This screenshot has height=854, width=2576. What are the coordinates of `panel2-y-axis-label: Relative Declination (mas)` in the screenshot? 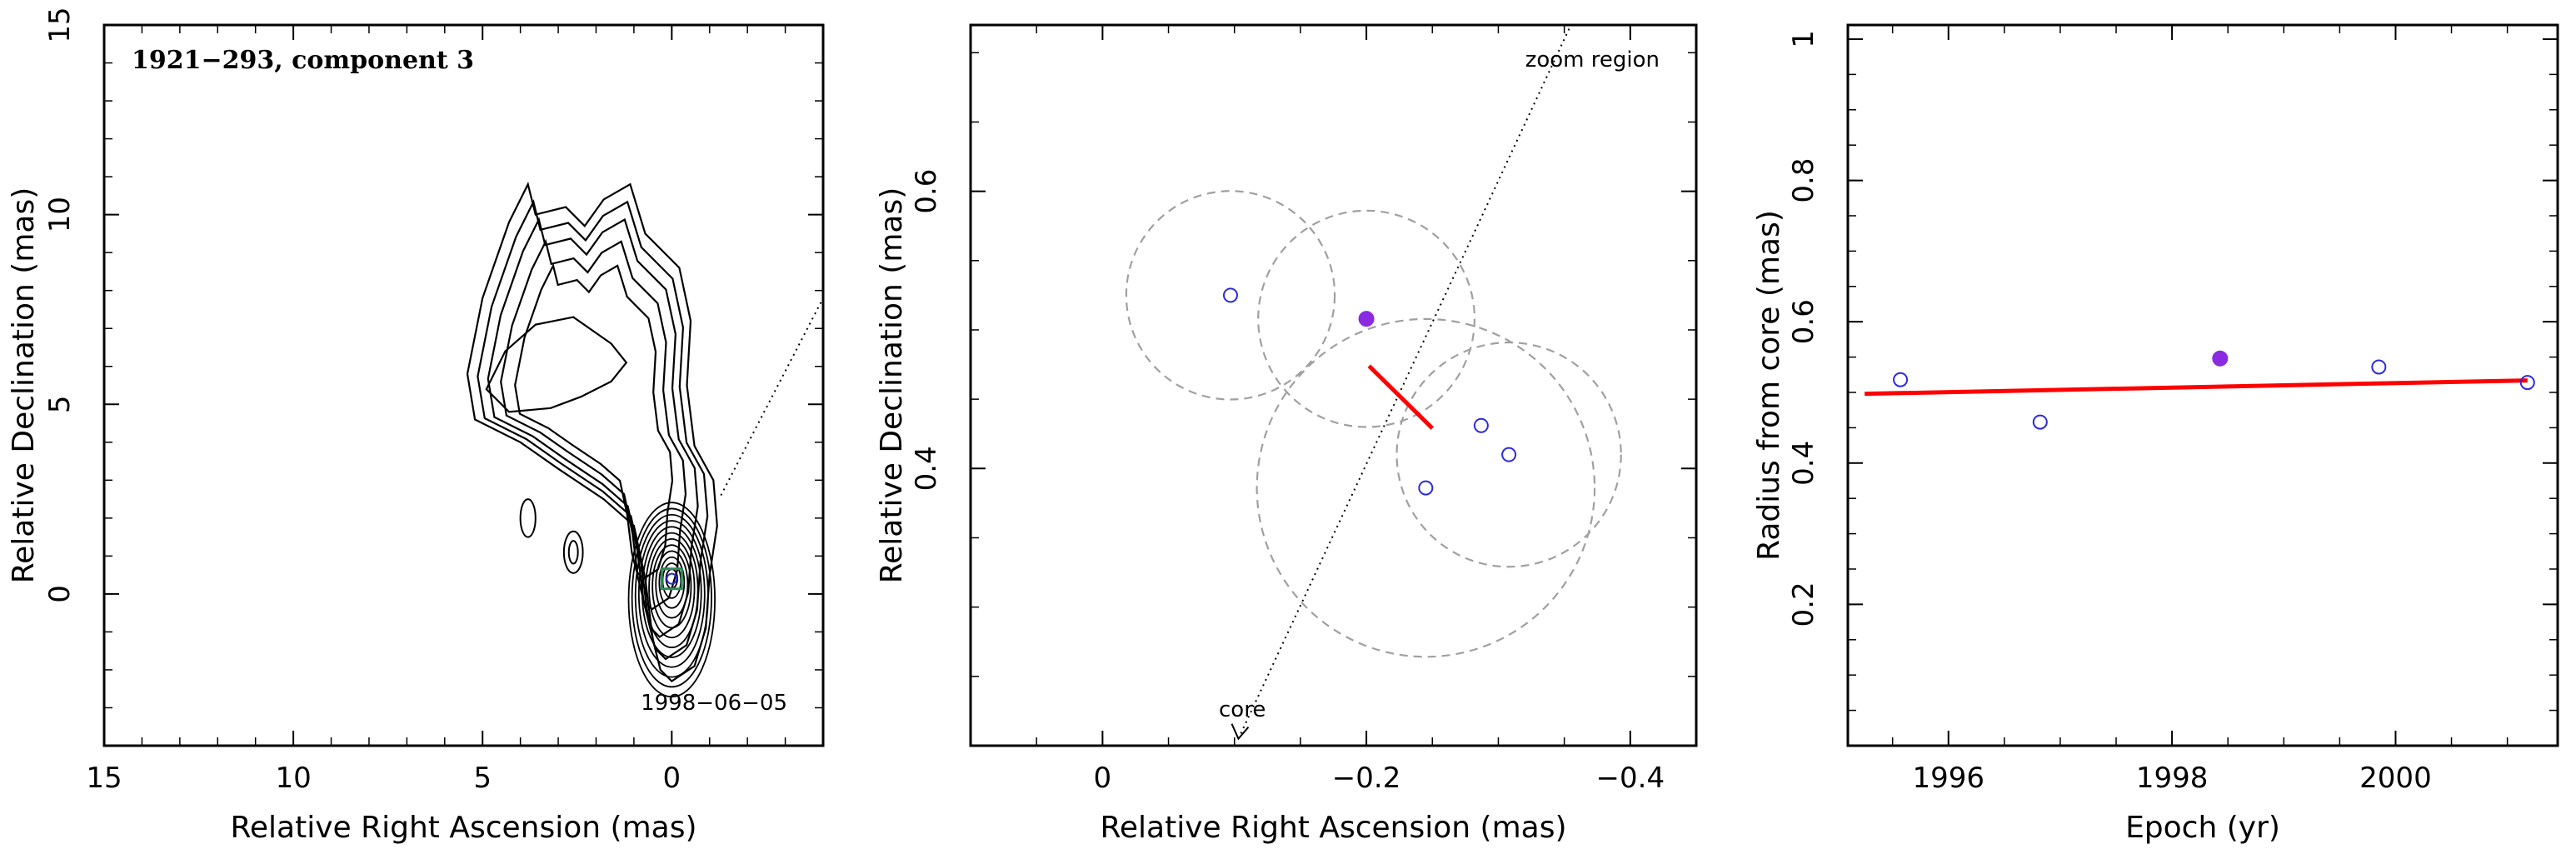 It's located at (892, 385).